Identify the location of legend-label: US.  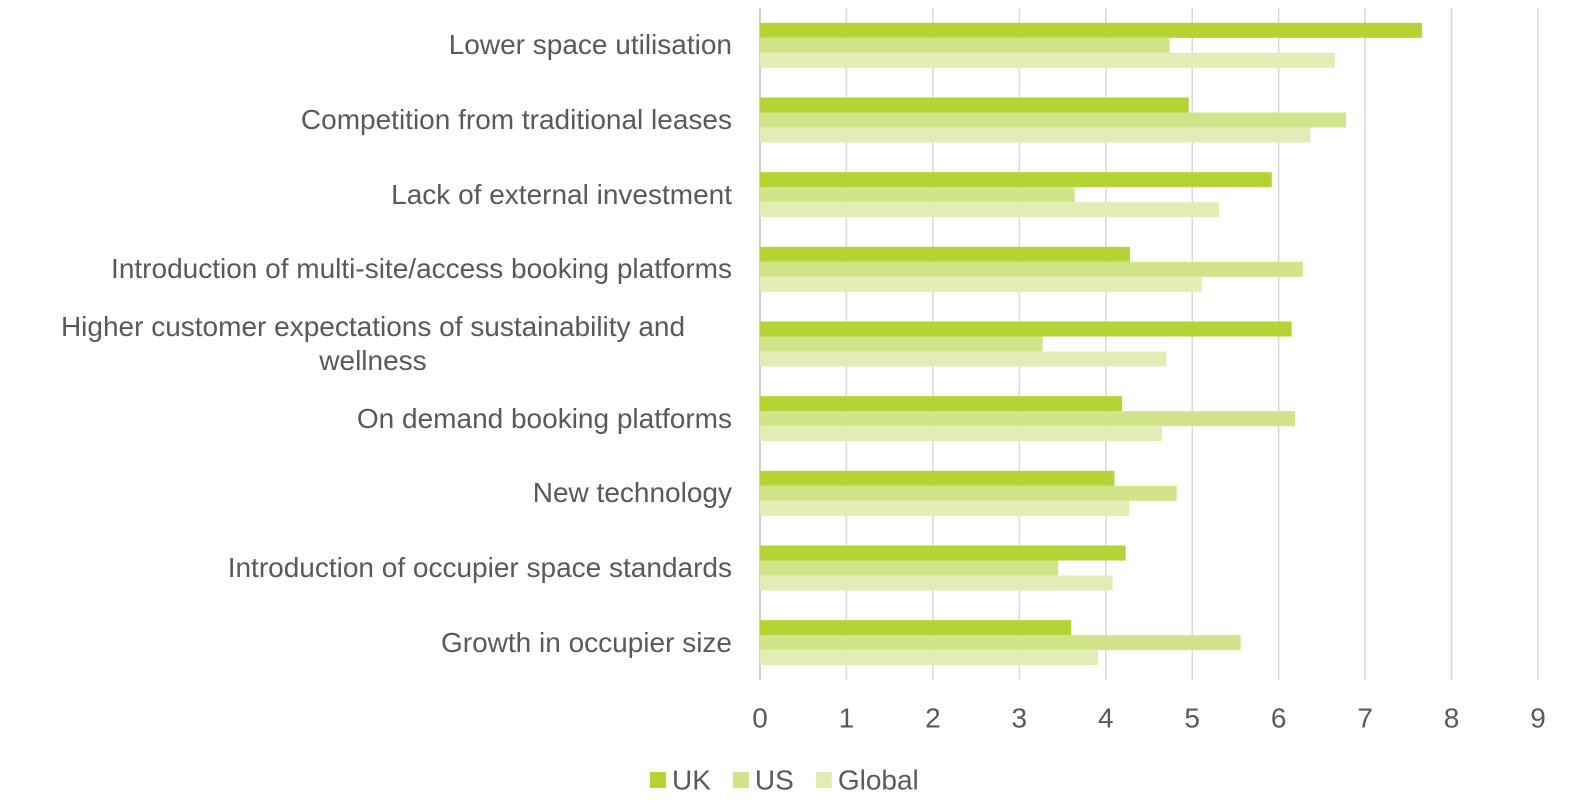
(774, 779).